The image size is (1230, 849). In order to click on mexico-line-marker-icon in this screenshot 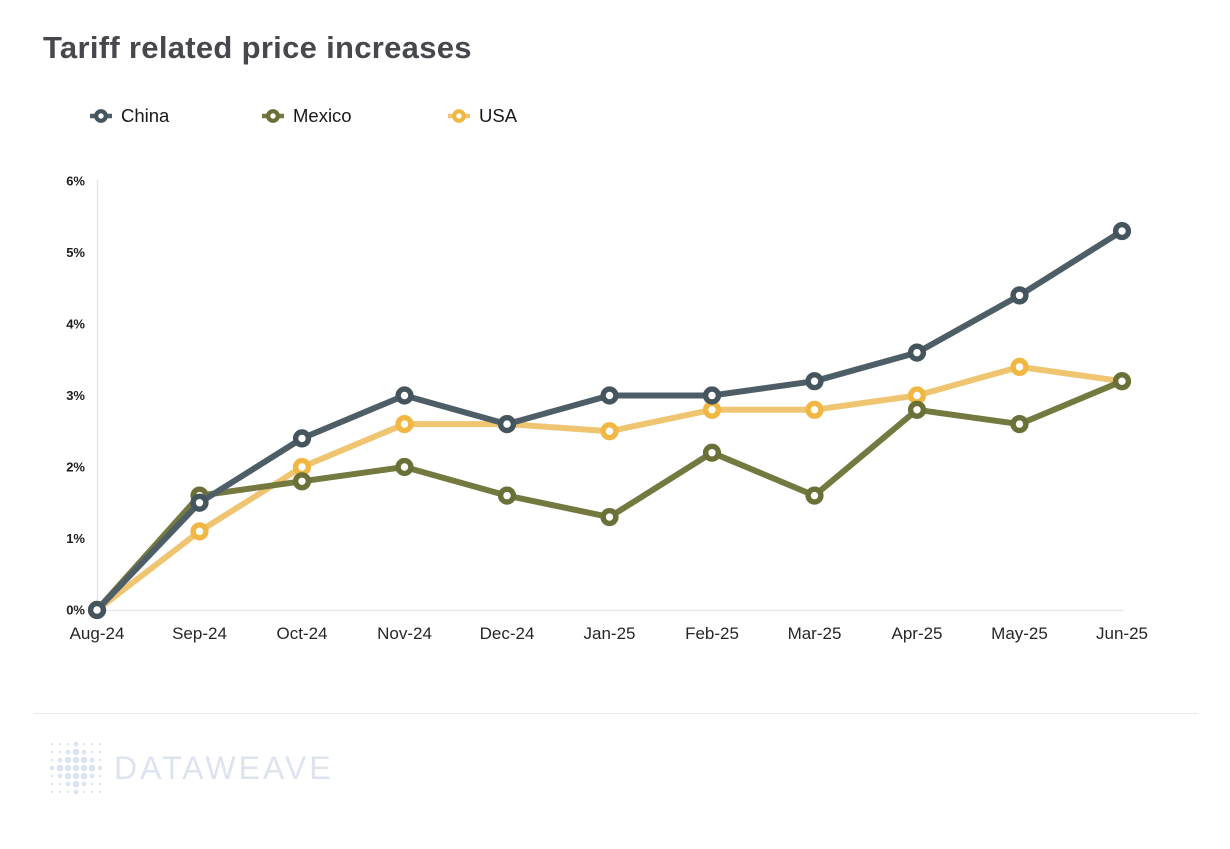, I will do `click(273, 116)`.